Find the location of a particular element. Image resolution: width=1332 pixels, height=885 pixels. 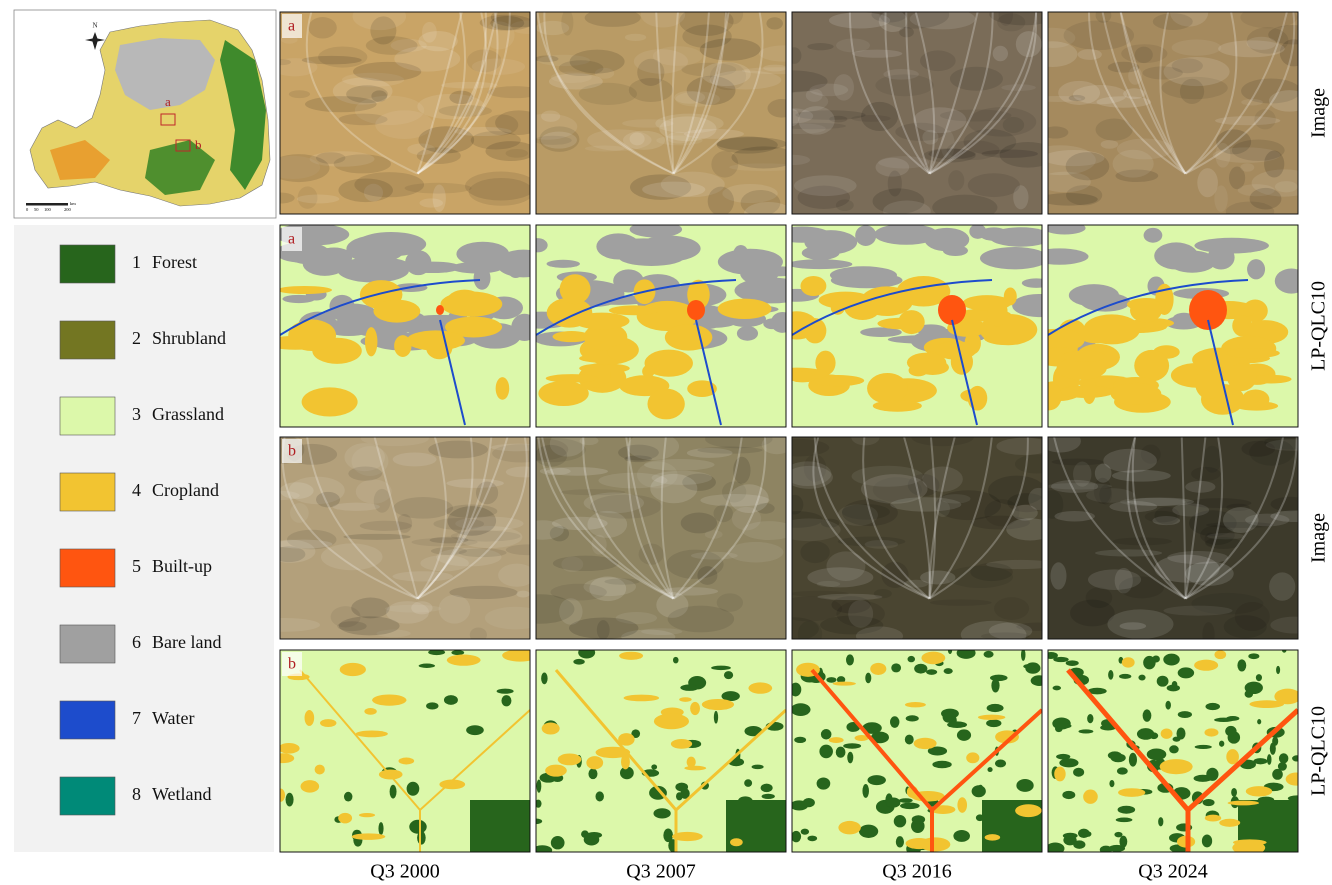

legend-swatch is located at coordinates (87, 340).